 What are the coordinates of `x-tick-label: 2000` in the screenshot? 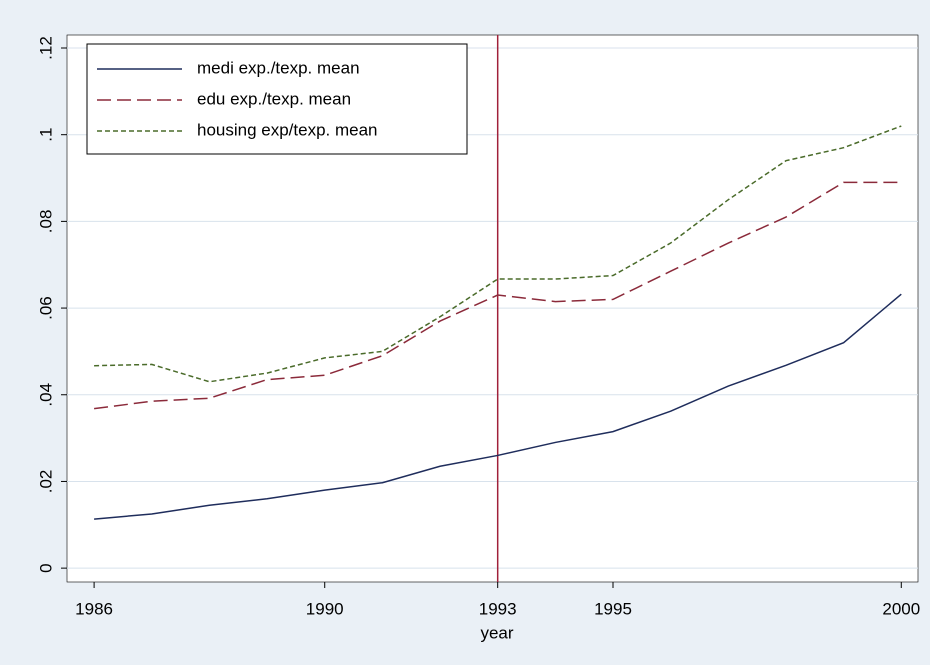 It's located at (901, 608).